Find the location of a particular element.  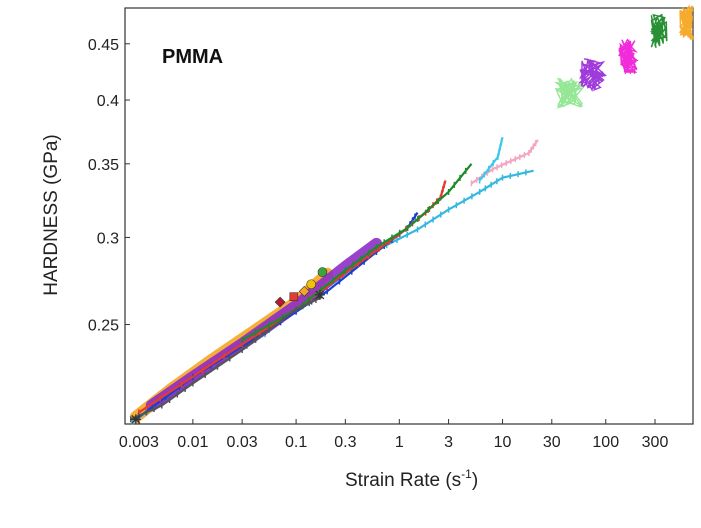

x-tick-label: 1 is located at coordinates (399, 442).